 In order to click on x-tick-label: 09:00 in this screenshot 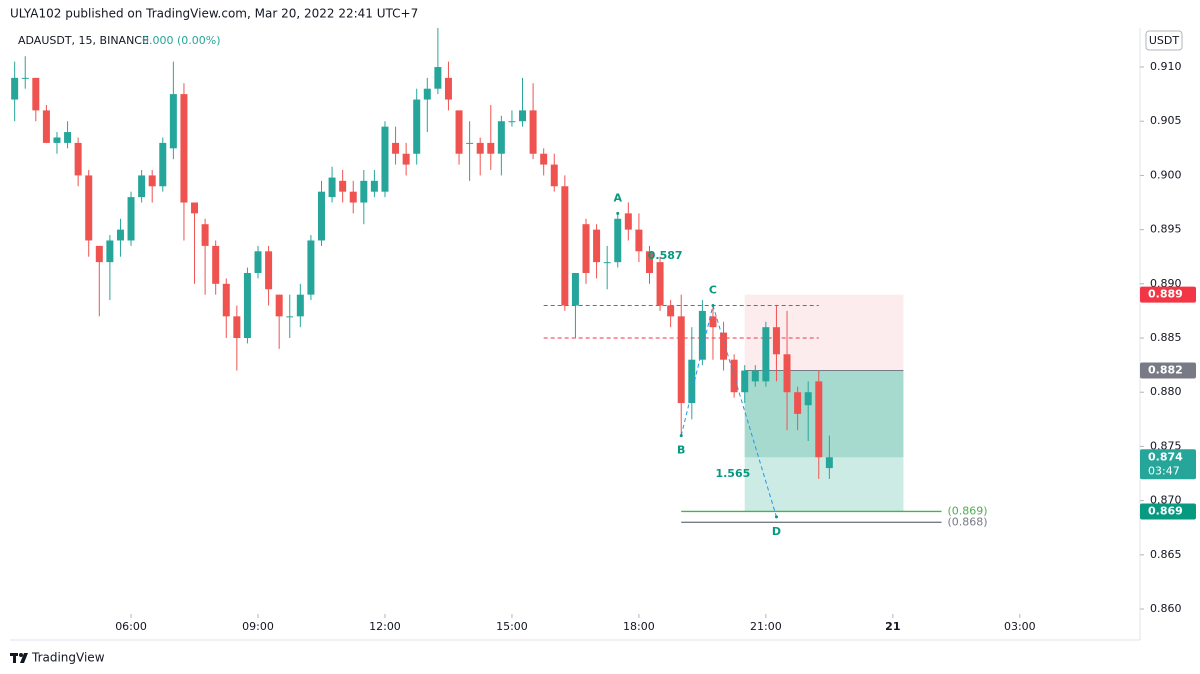, I will do `click(258, 626)`.